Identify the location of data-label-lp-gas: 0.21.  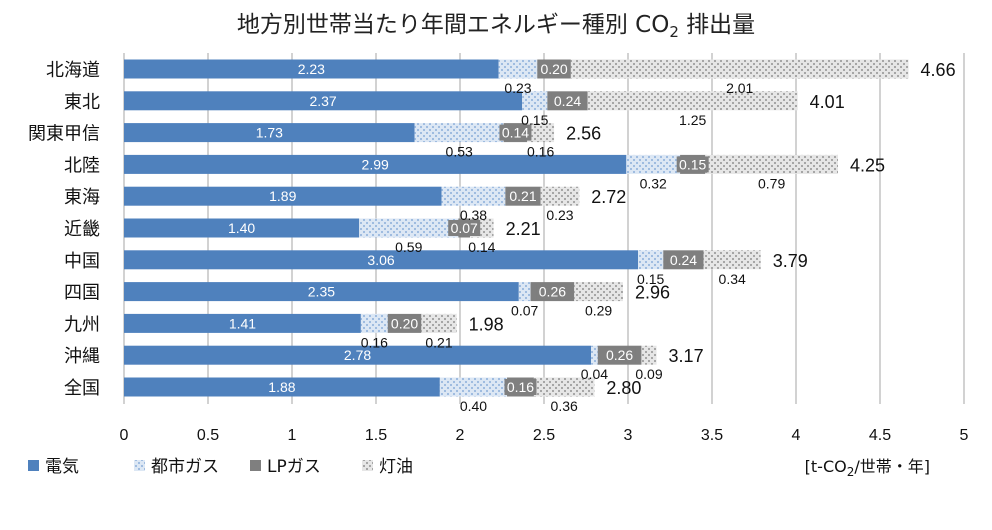
(522, 196).